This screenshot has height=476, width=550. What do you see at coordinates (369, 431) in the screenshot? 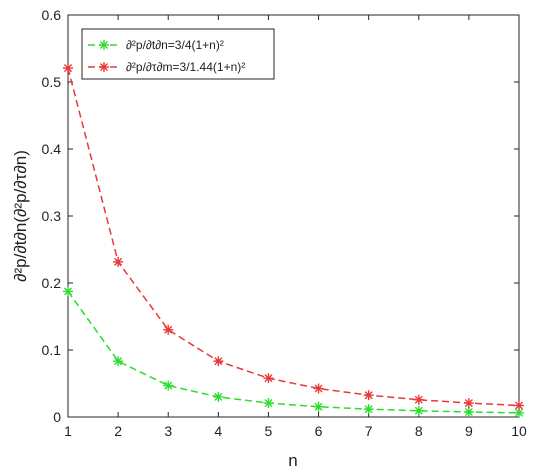
I see `x-tick-label: 7` at bounding box center [369, 431].